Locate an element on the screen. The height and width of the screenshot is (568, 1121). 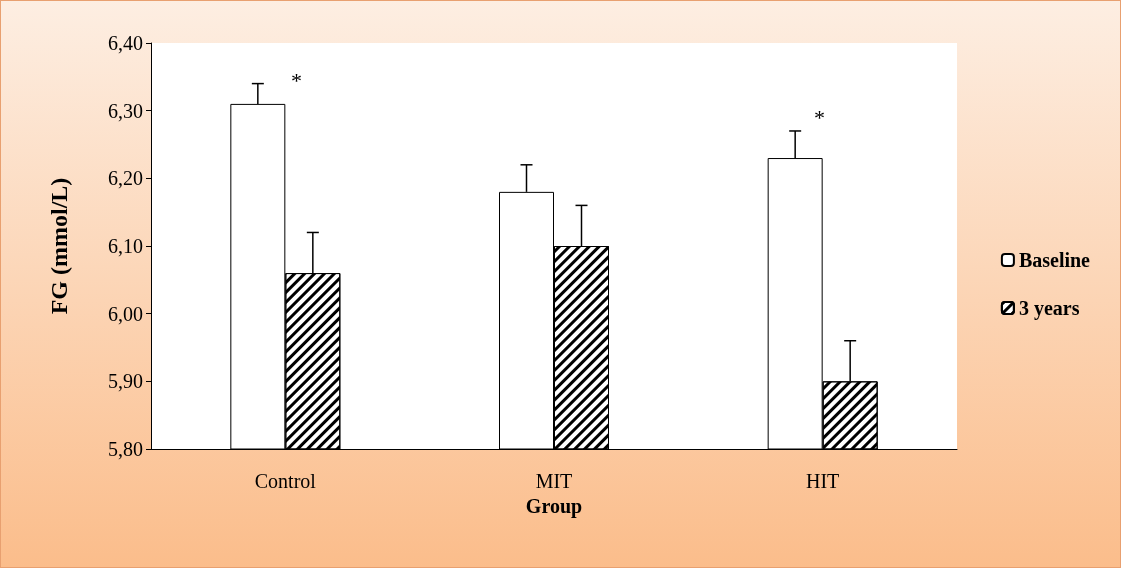
legend-label: Baseline is located at coordinates (1054, 260).